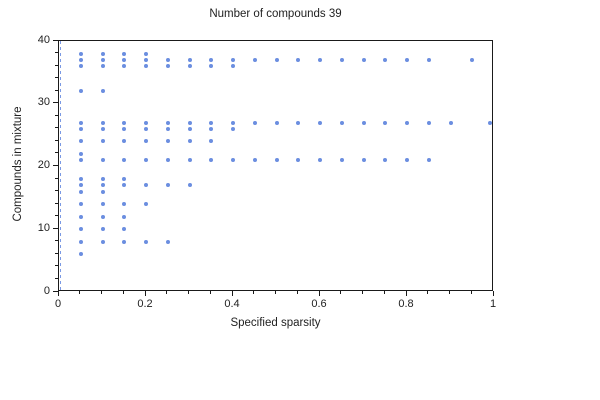 The image size is (600, 400). What do you see at coordinates (43, 102) in the screenshot?
I see `y-axis-tick-label: 30` at bounding box center [43, 102].